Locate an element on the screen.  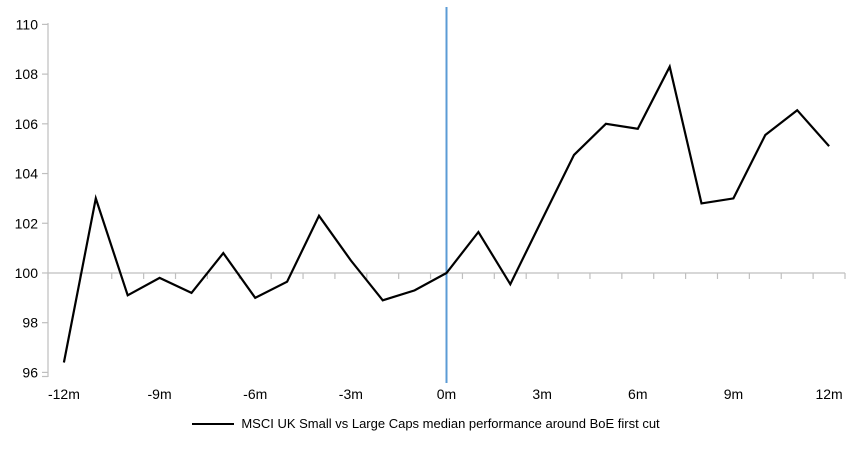
y-tick-label: 110 is located at coordinates (27, 24).